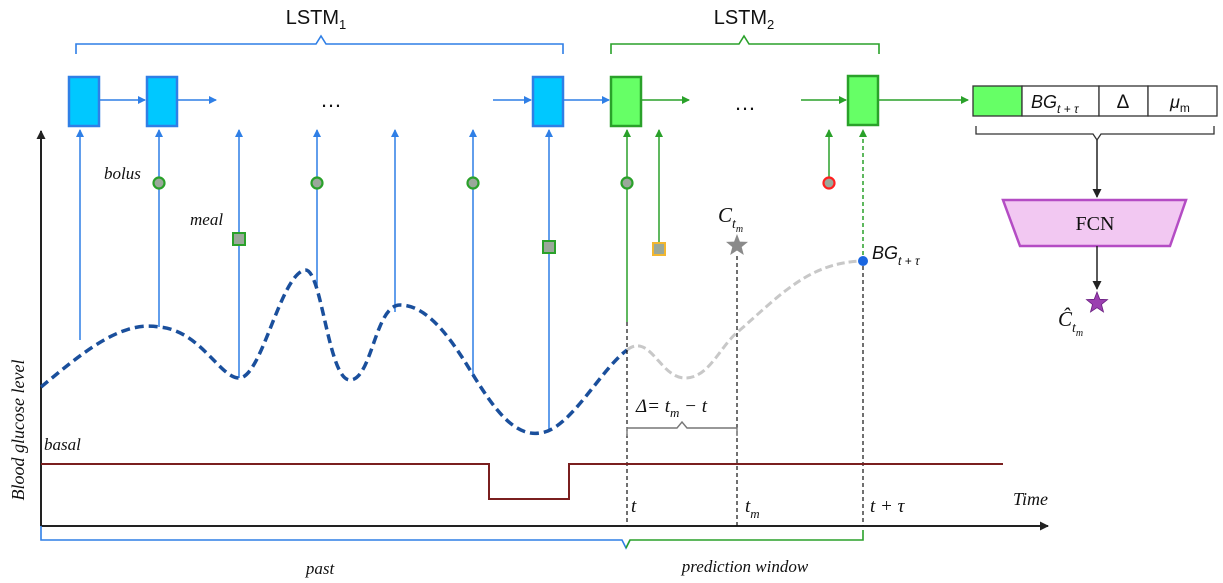 The height and width of the screenshot is (583, 1223). I want to click on x-axis-label: Time, so click(1030, 499).